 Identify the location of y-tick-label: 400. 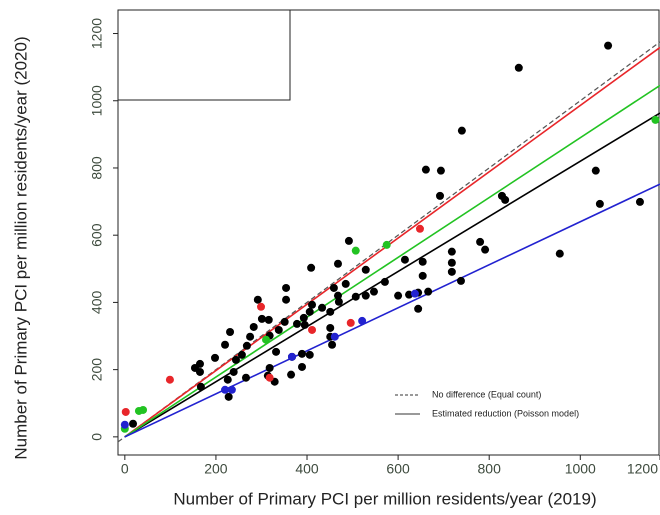
(97, 303).